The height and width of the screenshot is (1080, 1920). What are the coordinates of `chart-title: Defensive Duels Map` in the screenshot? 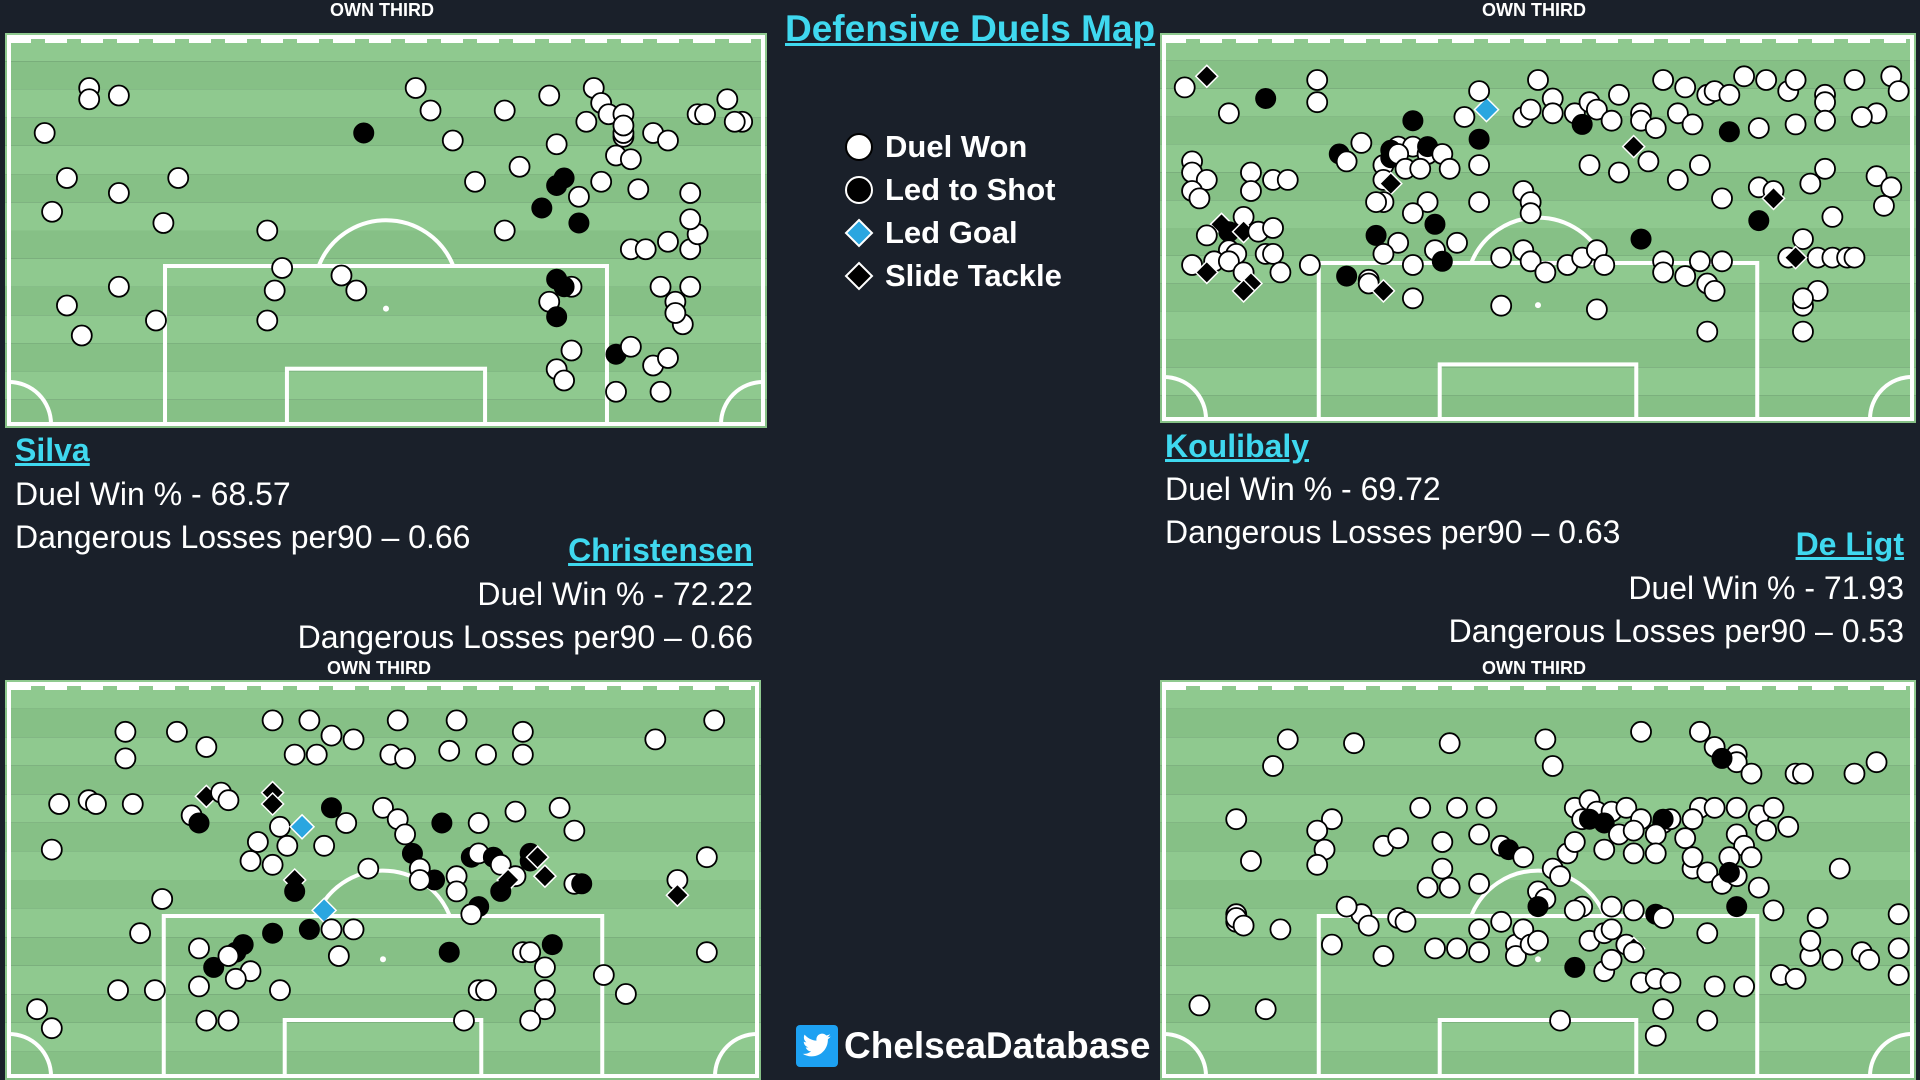 It's located at (970, 28).